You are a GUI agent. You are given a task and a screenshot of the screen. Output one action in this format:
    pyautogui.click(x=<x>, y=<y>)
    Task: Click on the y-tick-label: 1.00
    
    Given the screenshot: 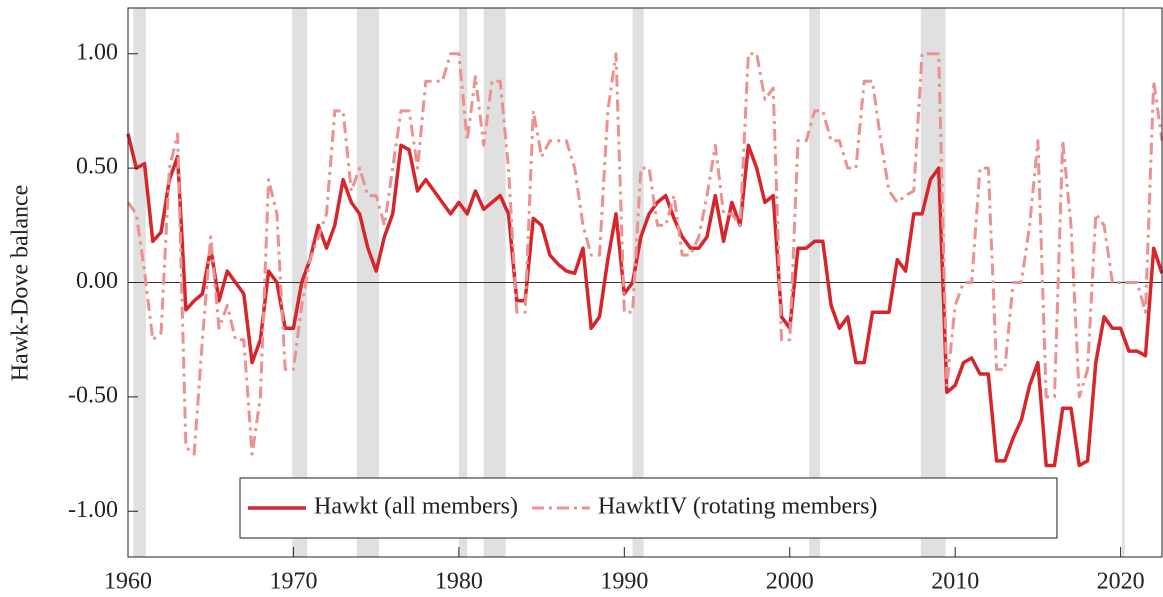 What is the action you would take?
    pyautogui.click(x=97, y=52)
    